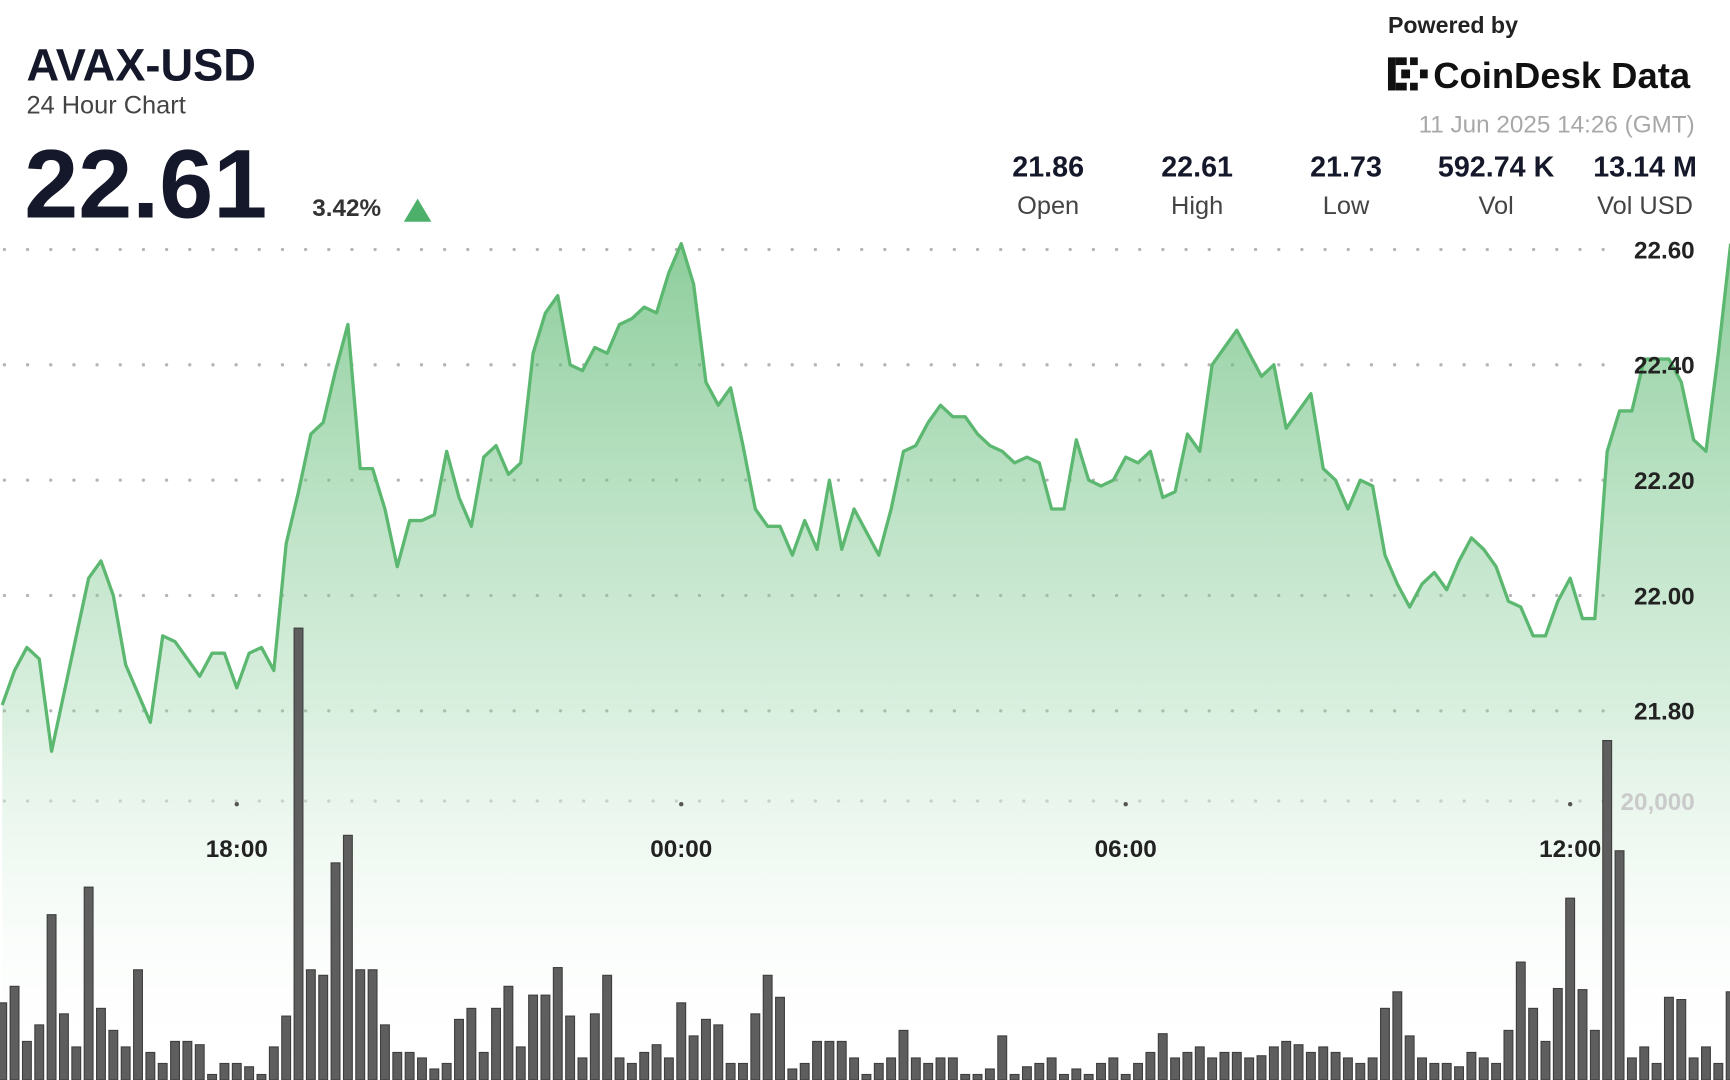 The width and height of the screenshot is (1730, 1080). What do you see at coordinates (1197, 168) in the screenshot?
I see `stat-value: 22.61` at bounding box center [1197, 168].